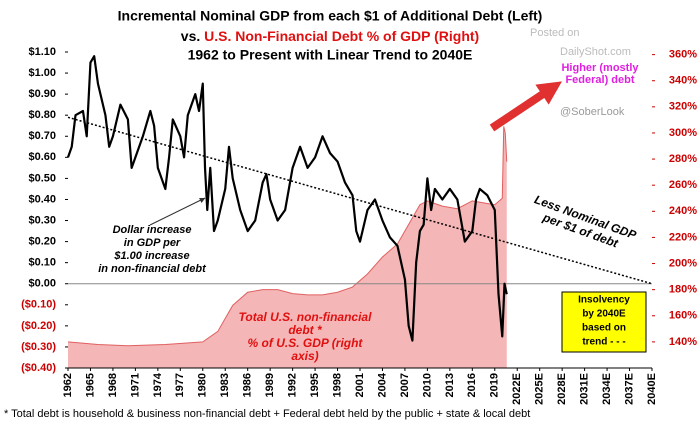 Image resolution: width=700 pixels, height=431 pixels. What do you see at coordinates (604, 314) in the screenshot?
I see `annotation: by 2040E` at bounding box center [604, 314].